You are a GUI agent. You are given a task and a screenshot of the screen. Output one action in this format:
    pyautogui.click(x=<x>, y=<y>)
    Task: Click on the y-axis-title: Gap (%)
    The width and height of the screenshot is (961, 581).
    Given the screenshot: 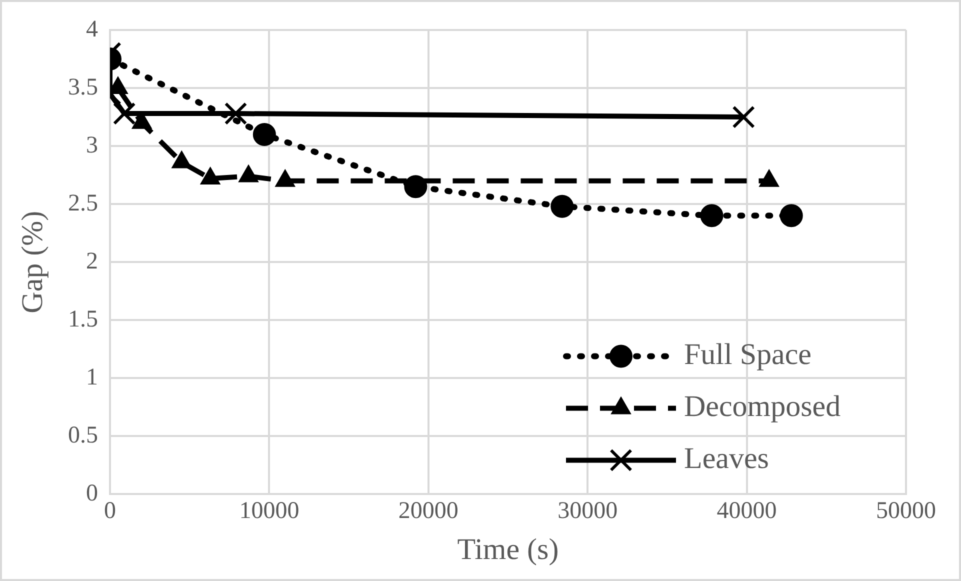 What is the action you would take?
    pyautogui.click(x=32, y=262)
    